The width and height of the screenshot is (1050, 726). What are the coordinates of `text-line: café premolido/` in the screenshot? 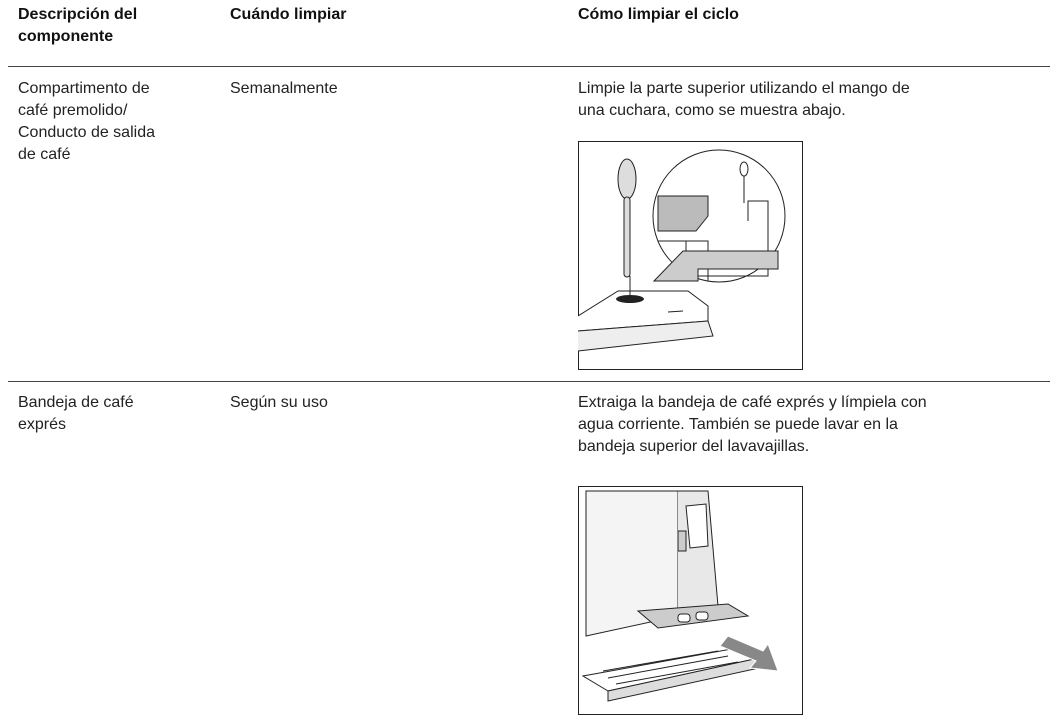 It's located at (73, 110).